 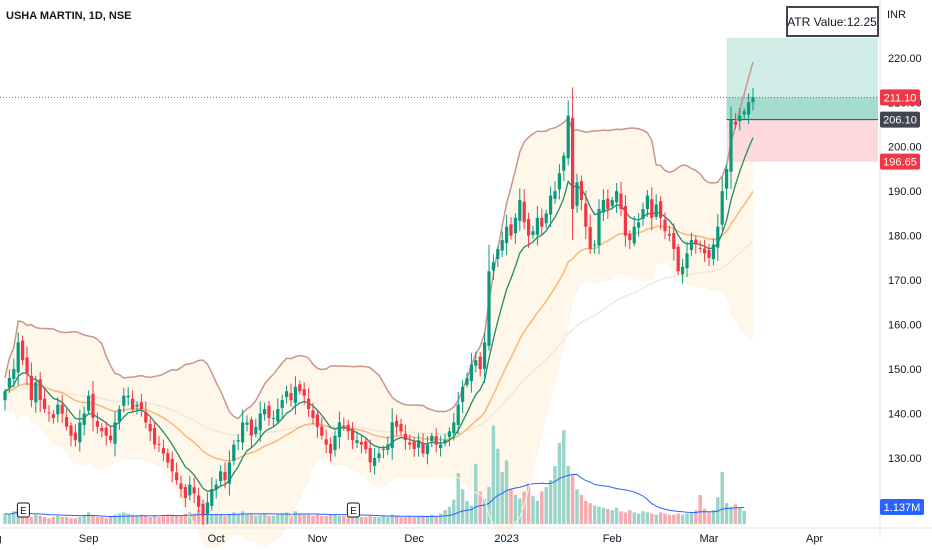 What do you see at coordinates (69, 16) in the screenshot?
I see `chart-title: USHA MARTIN, 1D, NSE` at bounding box center [69, 16].